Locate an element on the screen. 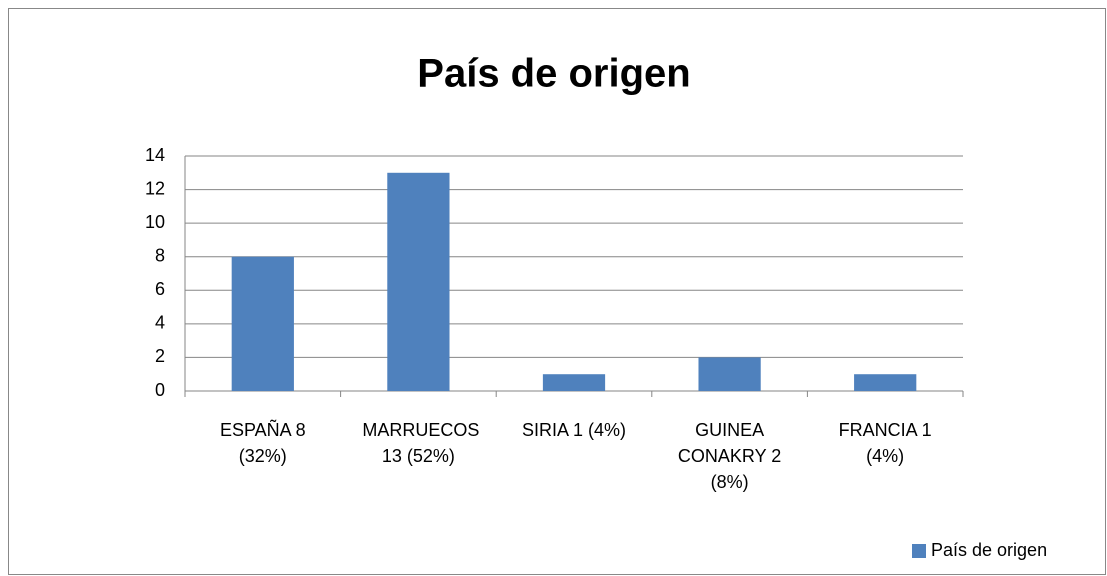  y-tick-label: 12 is located at coordinates (155, 188).